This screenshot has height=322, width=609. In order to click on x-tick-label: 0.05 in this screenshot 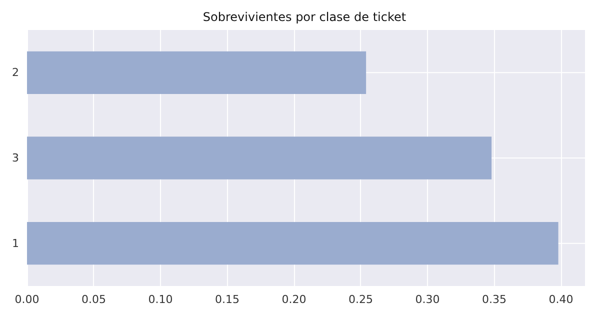, I will do `click(93, 299)`.